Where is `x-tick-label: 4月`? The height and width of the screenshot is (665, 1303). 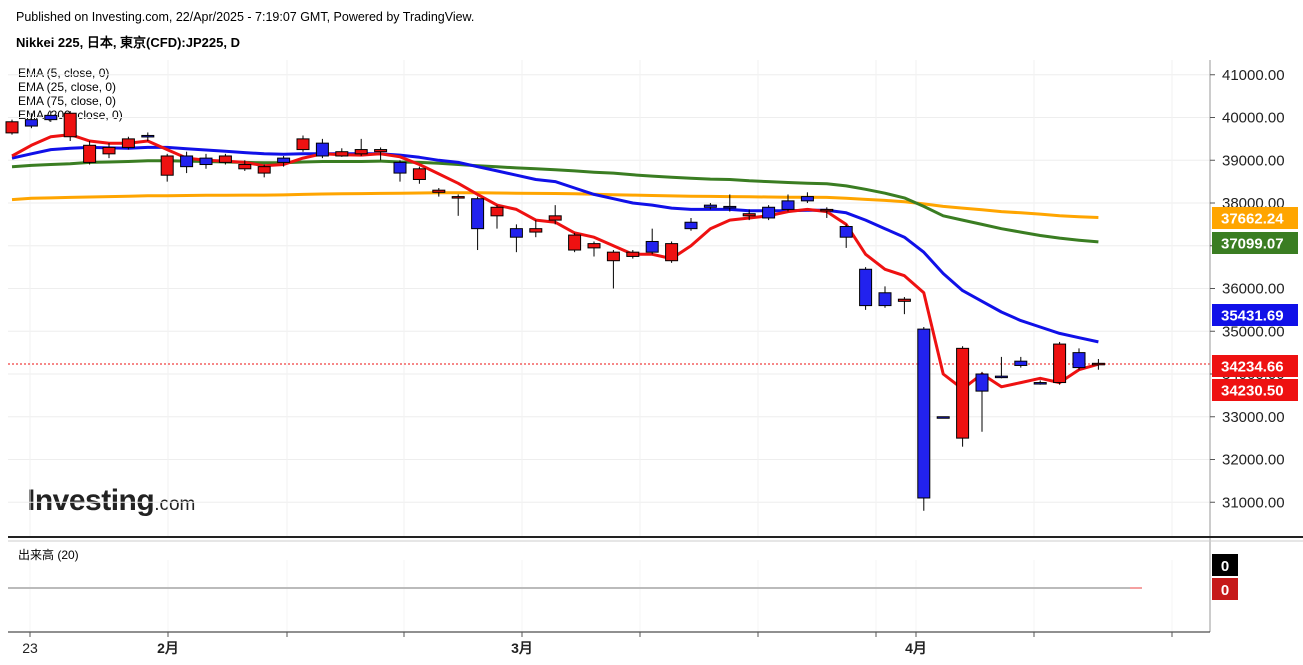 x-tick-label: 4月 is located at coordinates (916, 648).